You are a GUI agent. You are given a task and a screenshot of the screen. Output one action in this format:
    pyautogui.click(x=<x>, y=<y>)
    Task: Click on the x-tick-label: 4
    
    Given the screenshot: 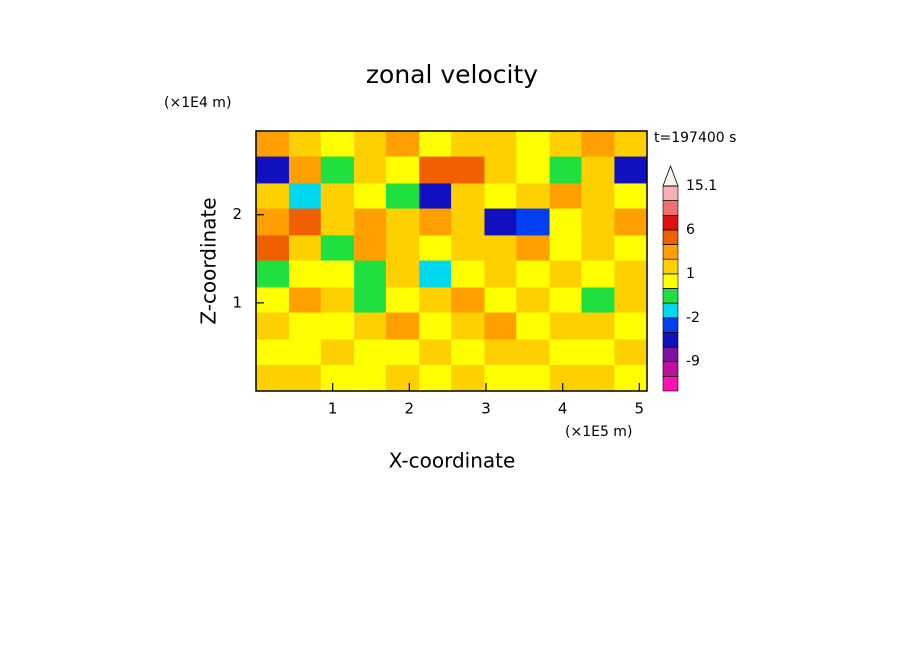 What is the action you would take?
    pyautogui.click(x=563, y=409)
    